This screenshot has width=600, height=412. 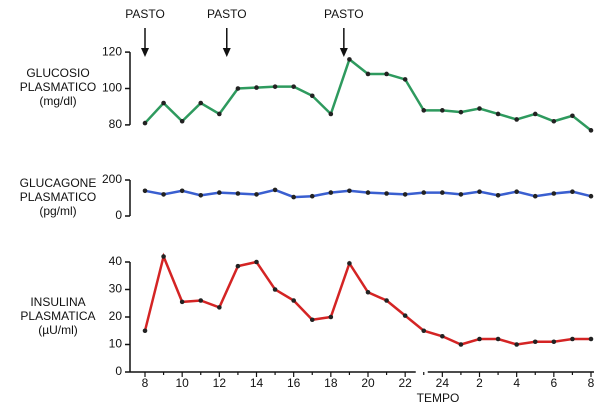 What do you see at coordinates (112, 88) in the screenshot?
I see `y-tick-label: 100` at bounding box center [112, 88].